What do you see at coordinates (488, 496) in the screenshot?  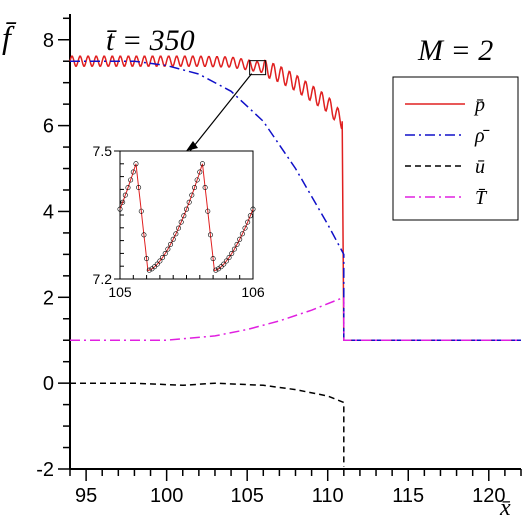 I see `x-tick-label: 120` at bounding box center [488, 496].